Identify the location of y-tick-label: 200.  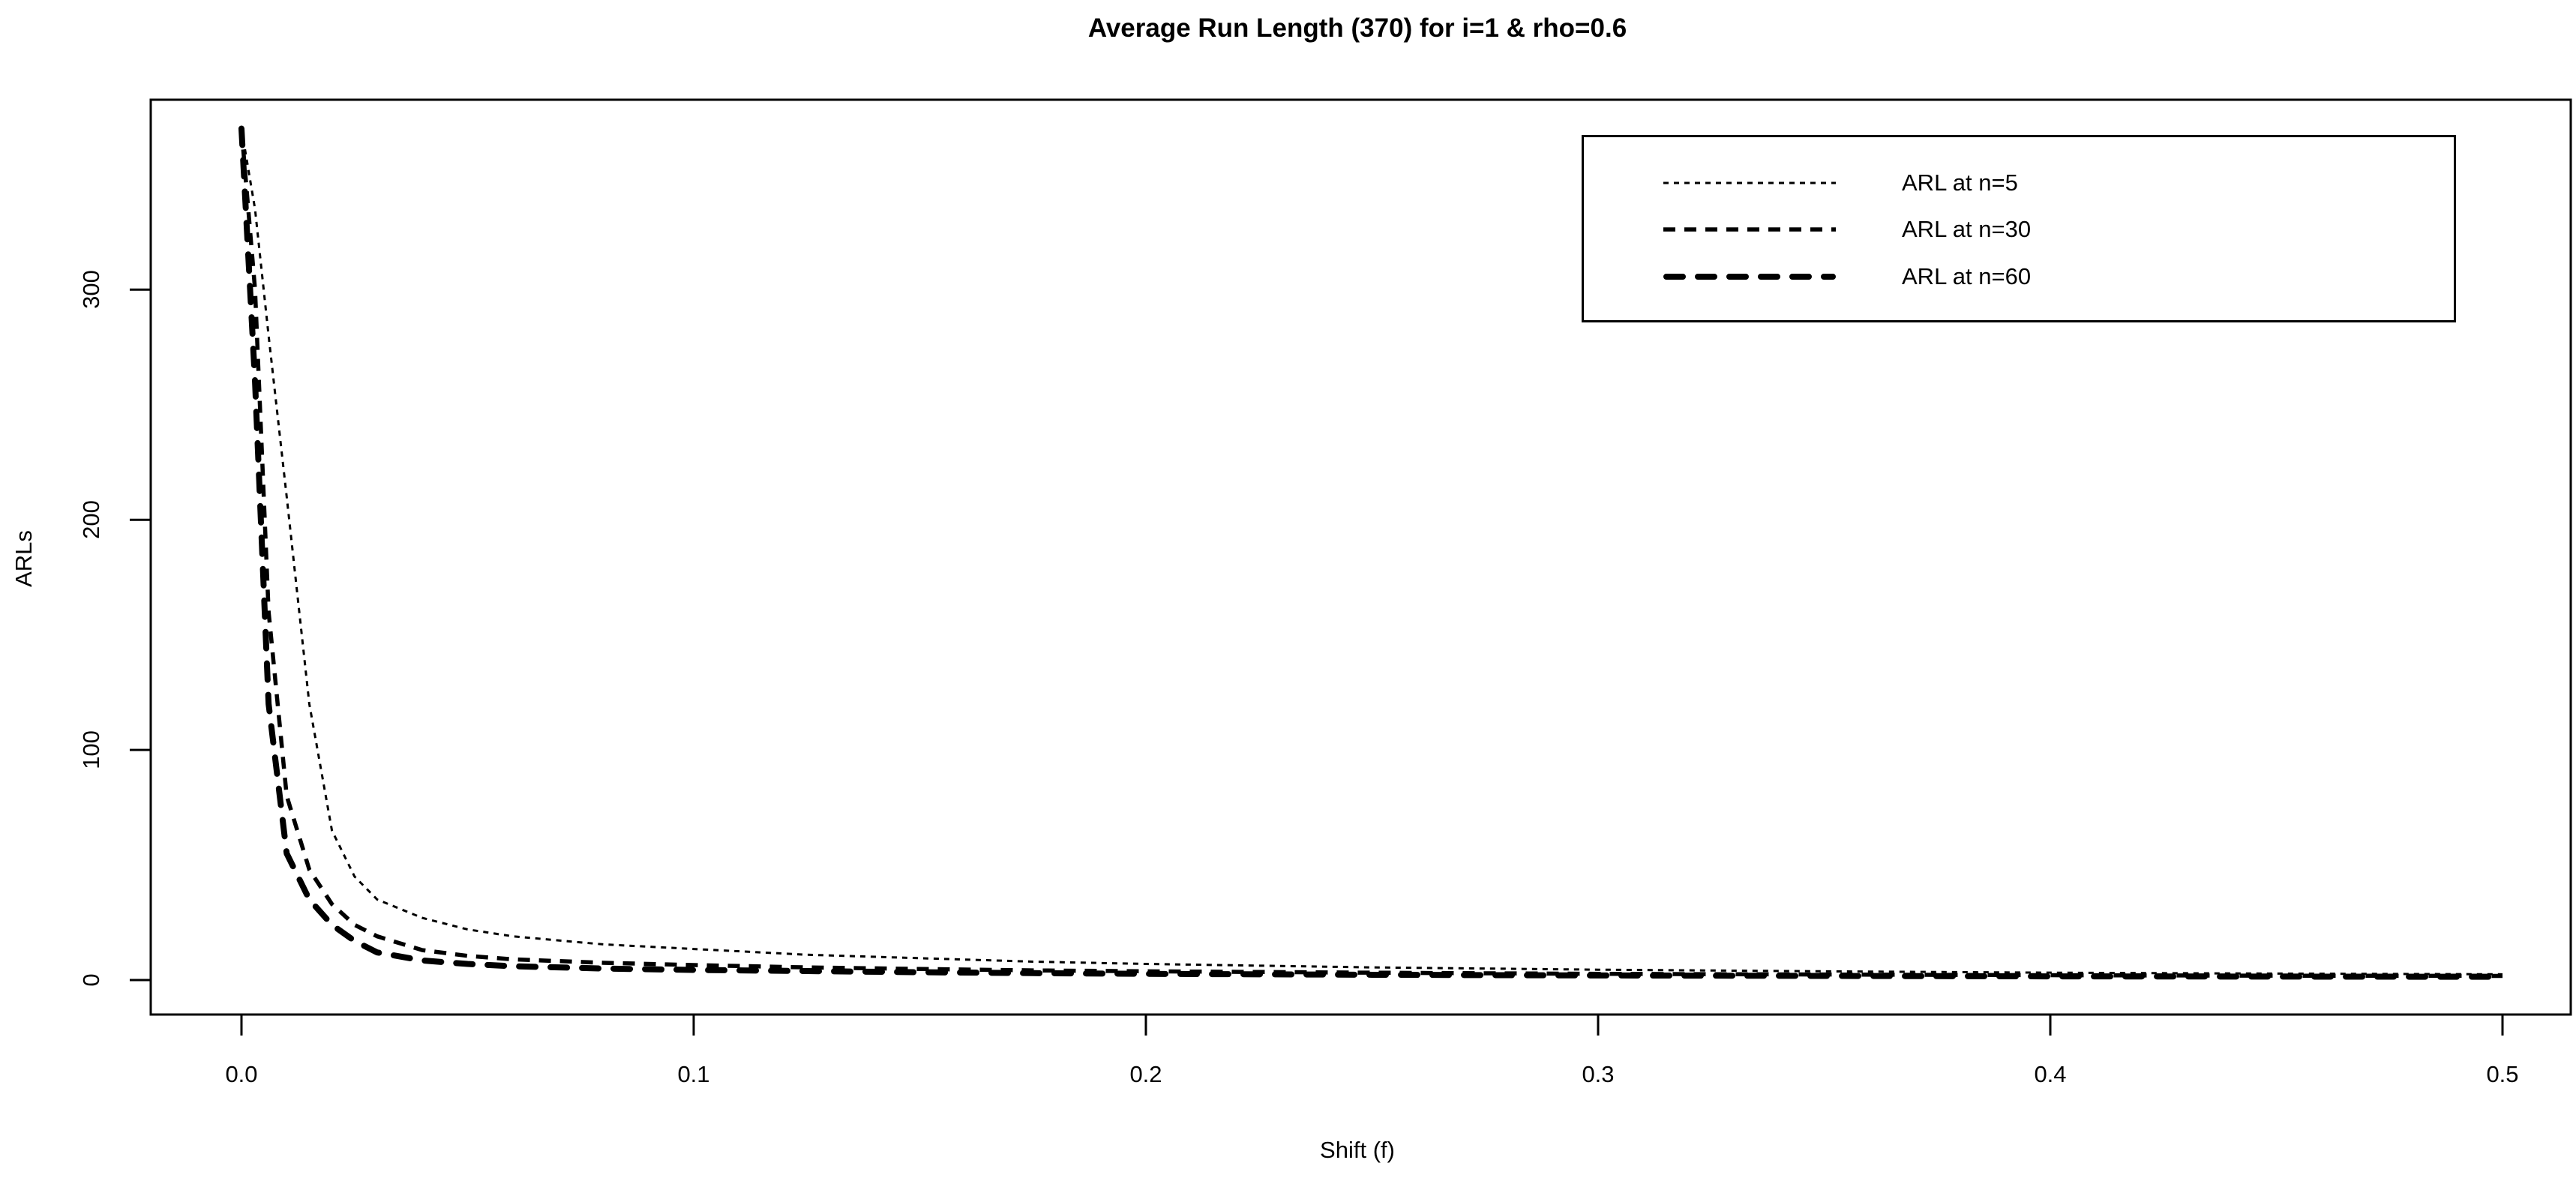
(91, 520).